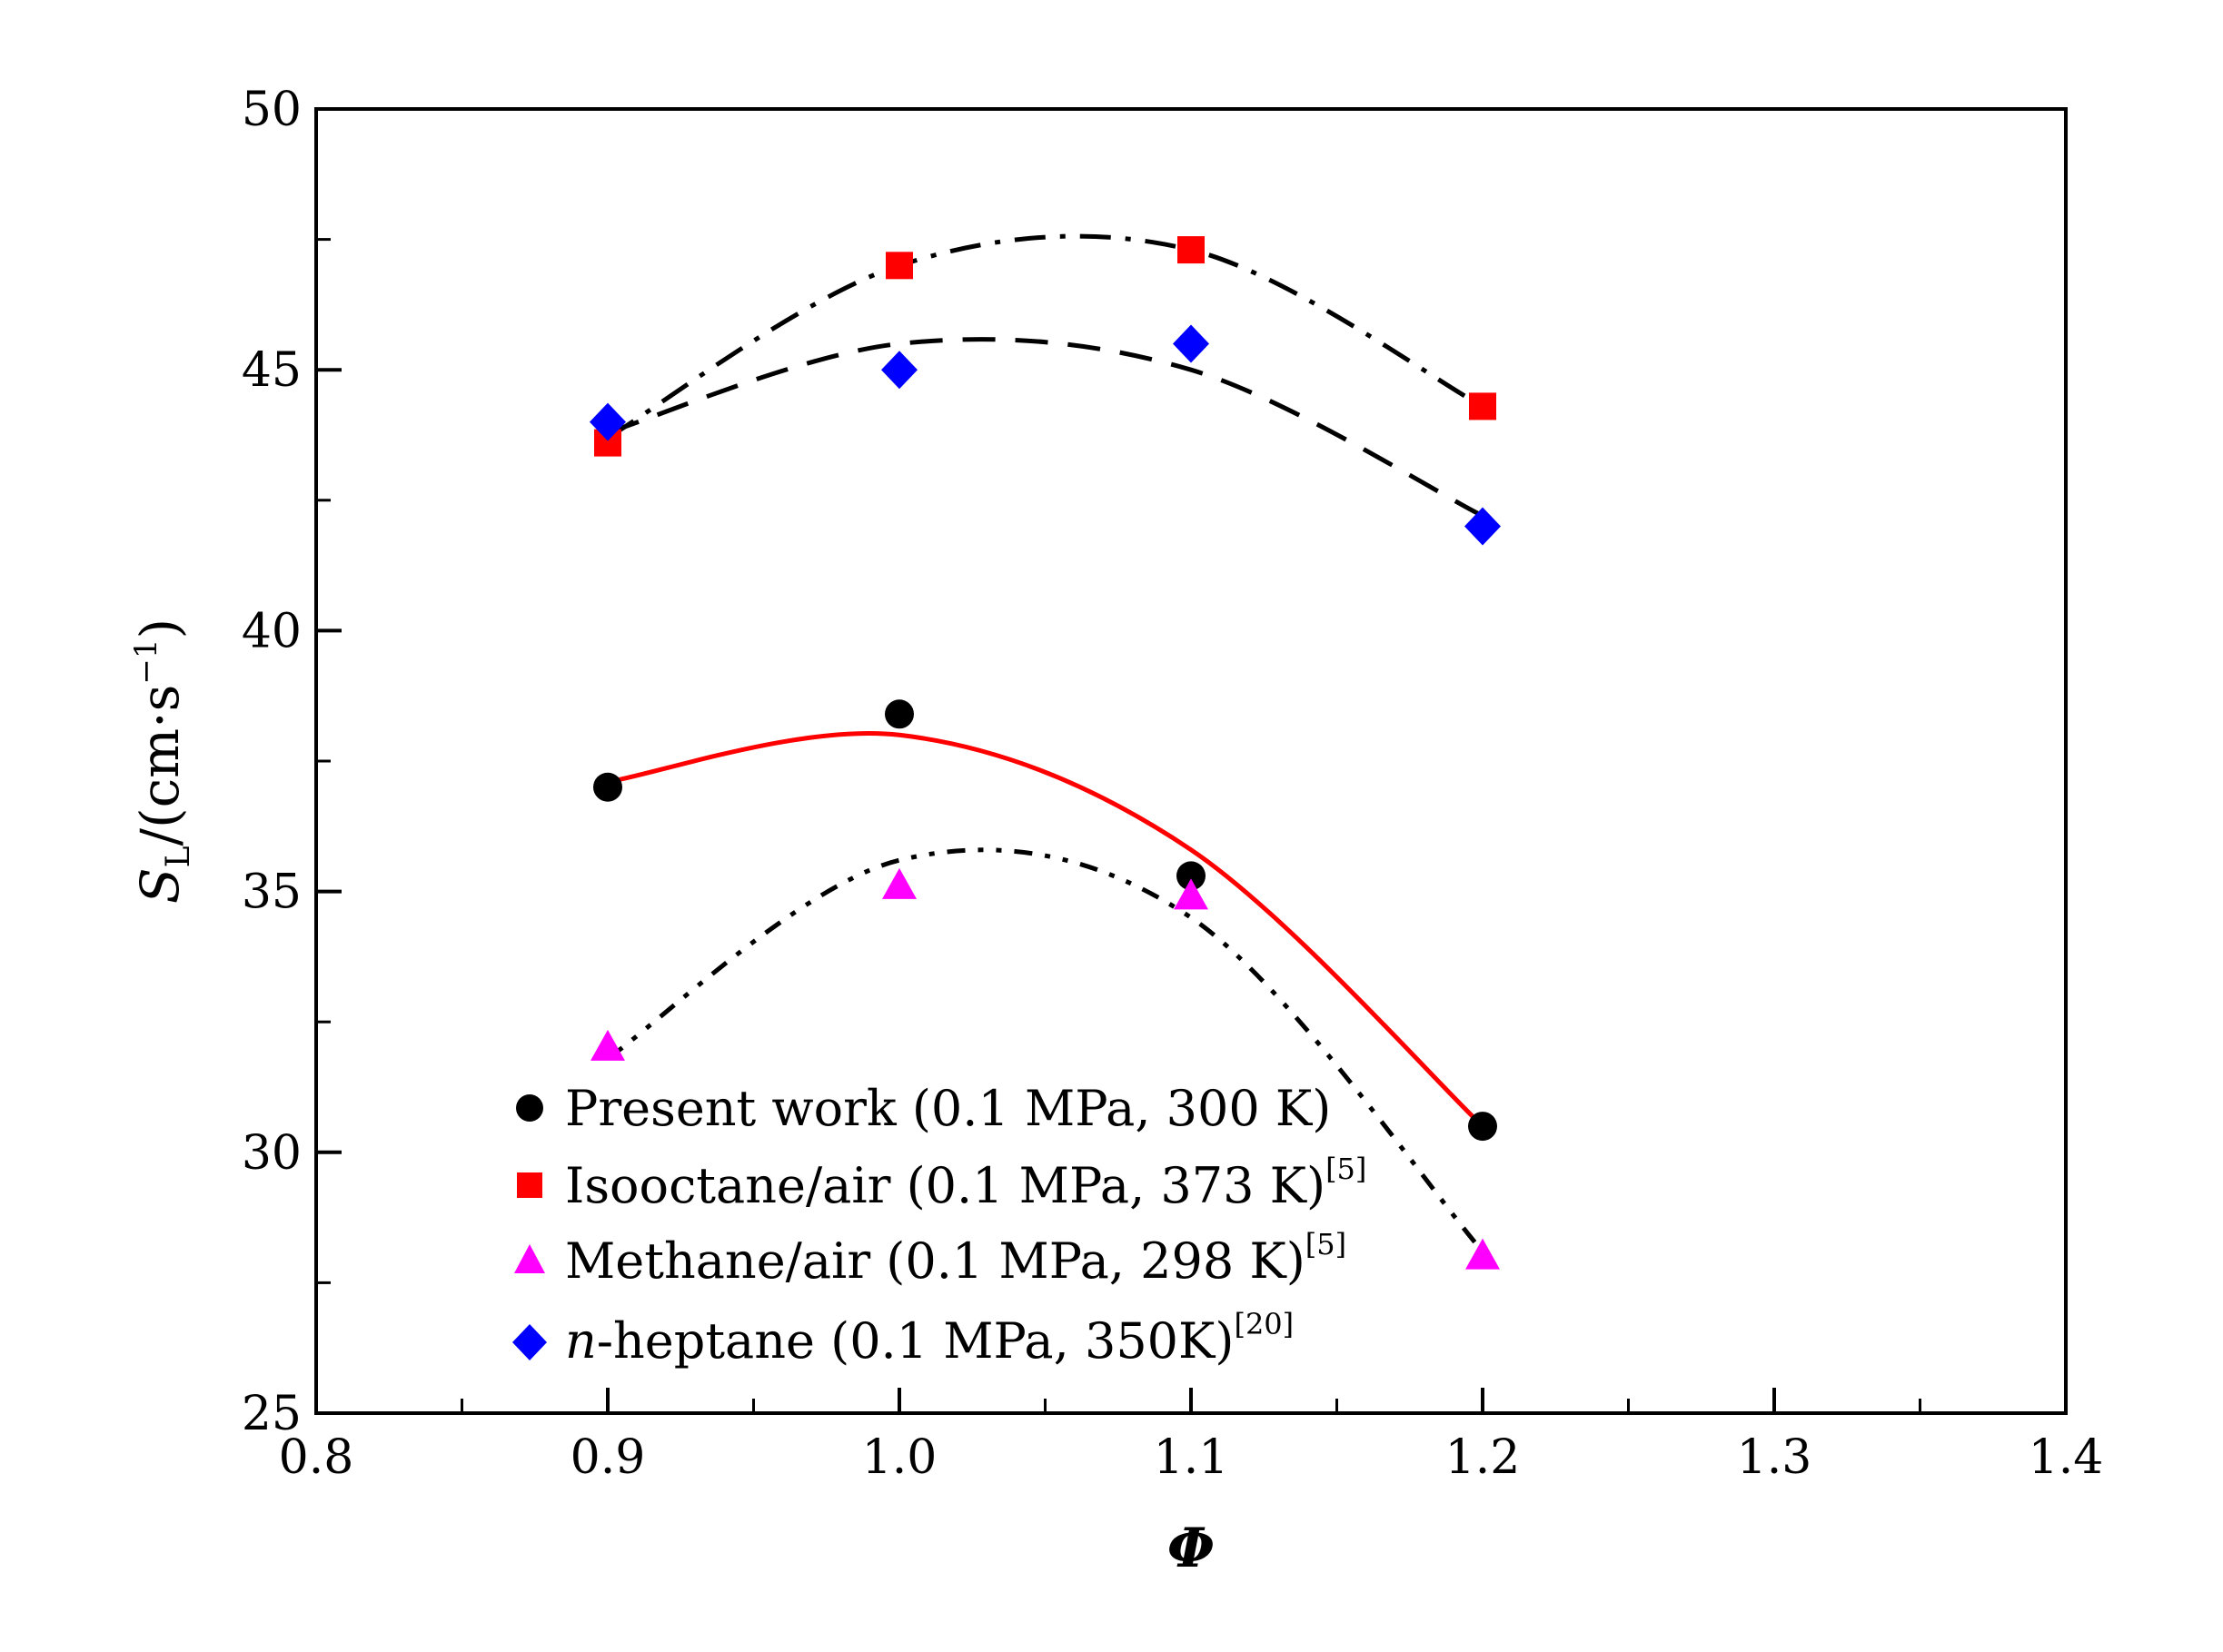 This screenshot has height=1652, width=2223. I want to click on legend-entry: n-heptane (0.1 MPa, 350K)[20], so click(903, 1338).